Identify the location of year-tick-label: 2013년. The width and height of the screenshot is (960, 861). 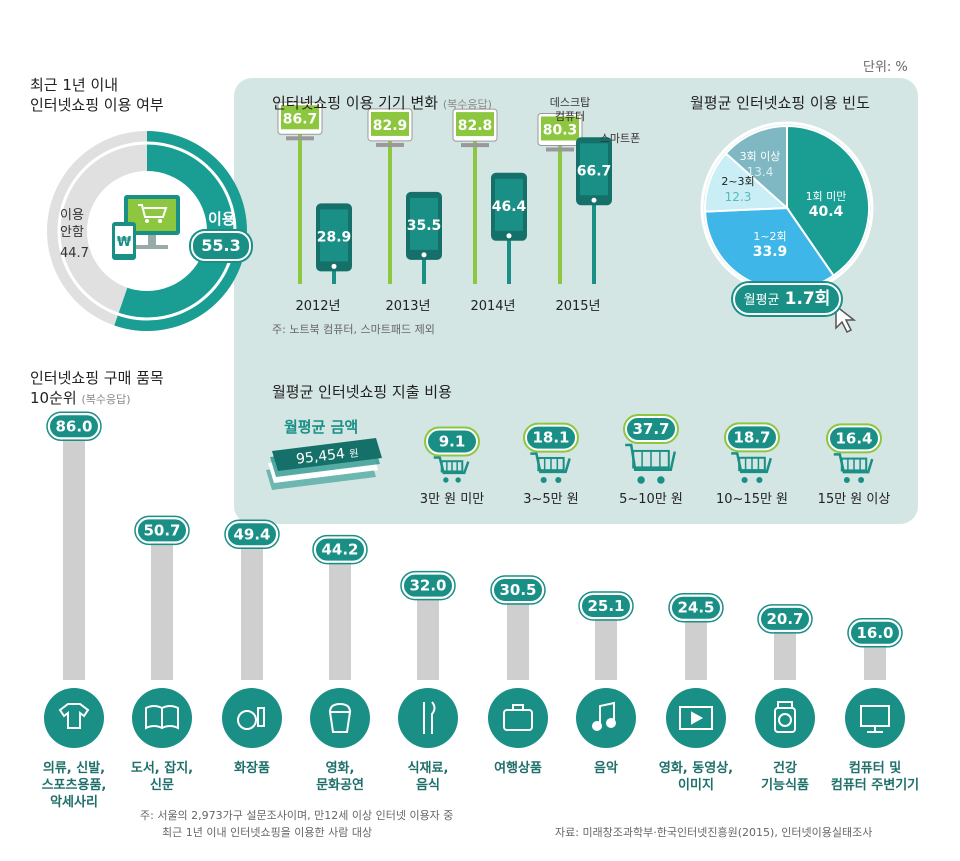
(407, 306).